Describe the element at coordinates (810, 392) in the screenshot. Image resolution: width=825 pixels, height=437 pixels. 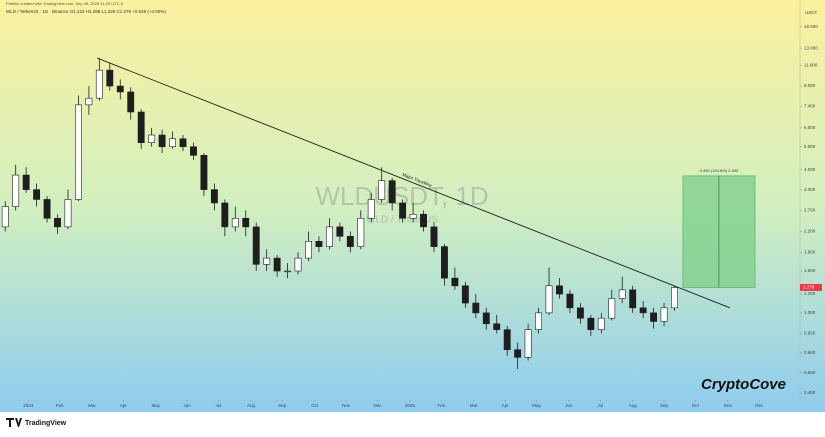
I see `y-tick-label: 0.460` at that location.